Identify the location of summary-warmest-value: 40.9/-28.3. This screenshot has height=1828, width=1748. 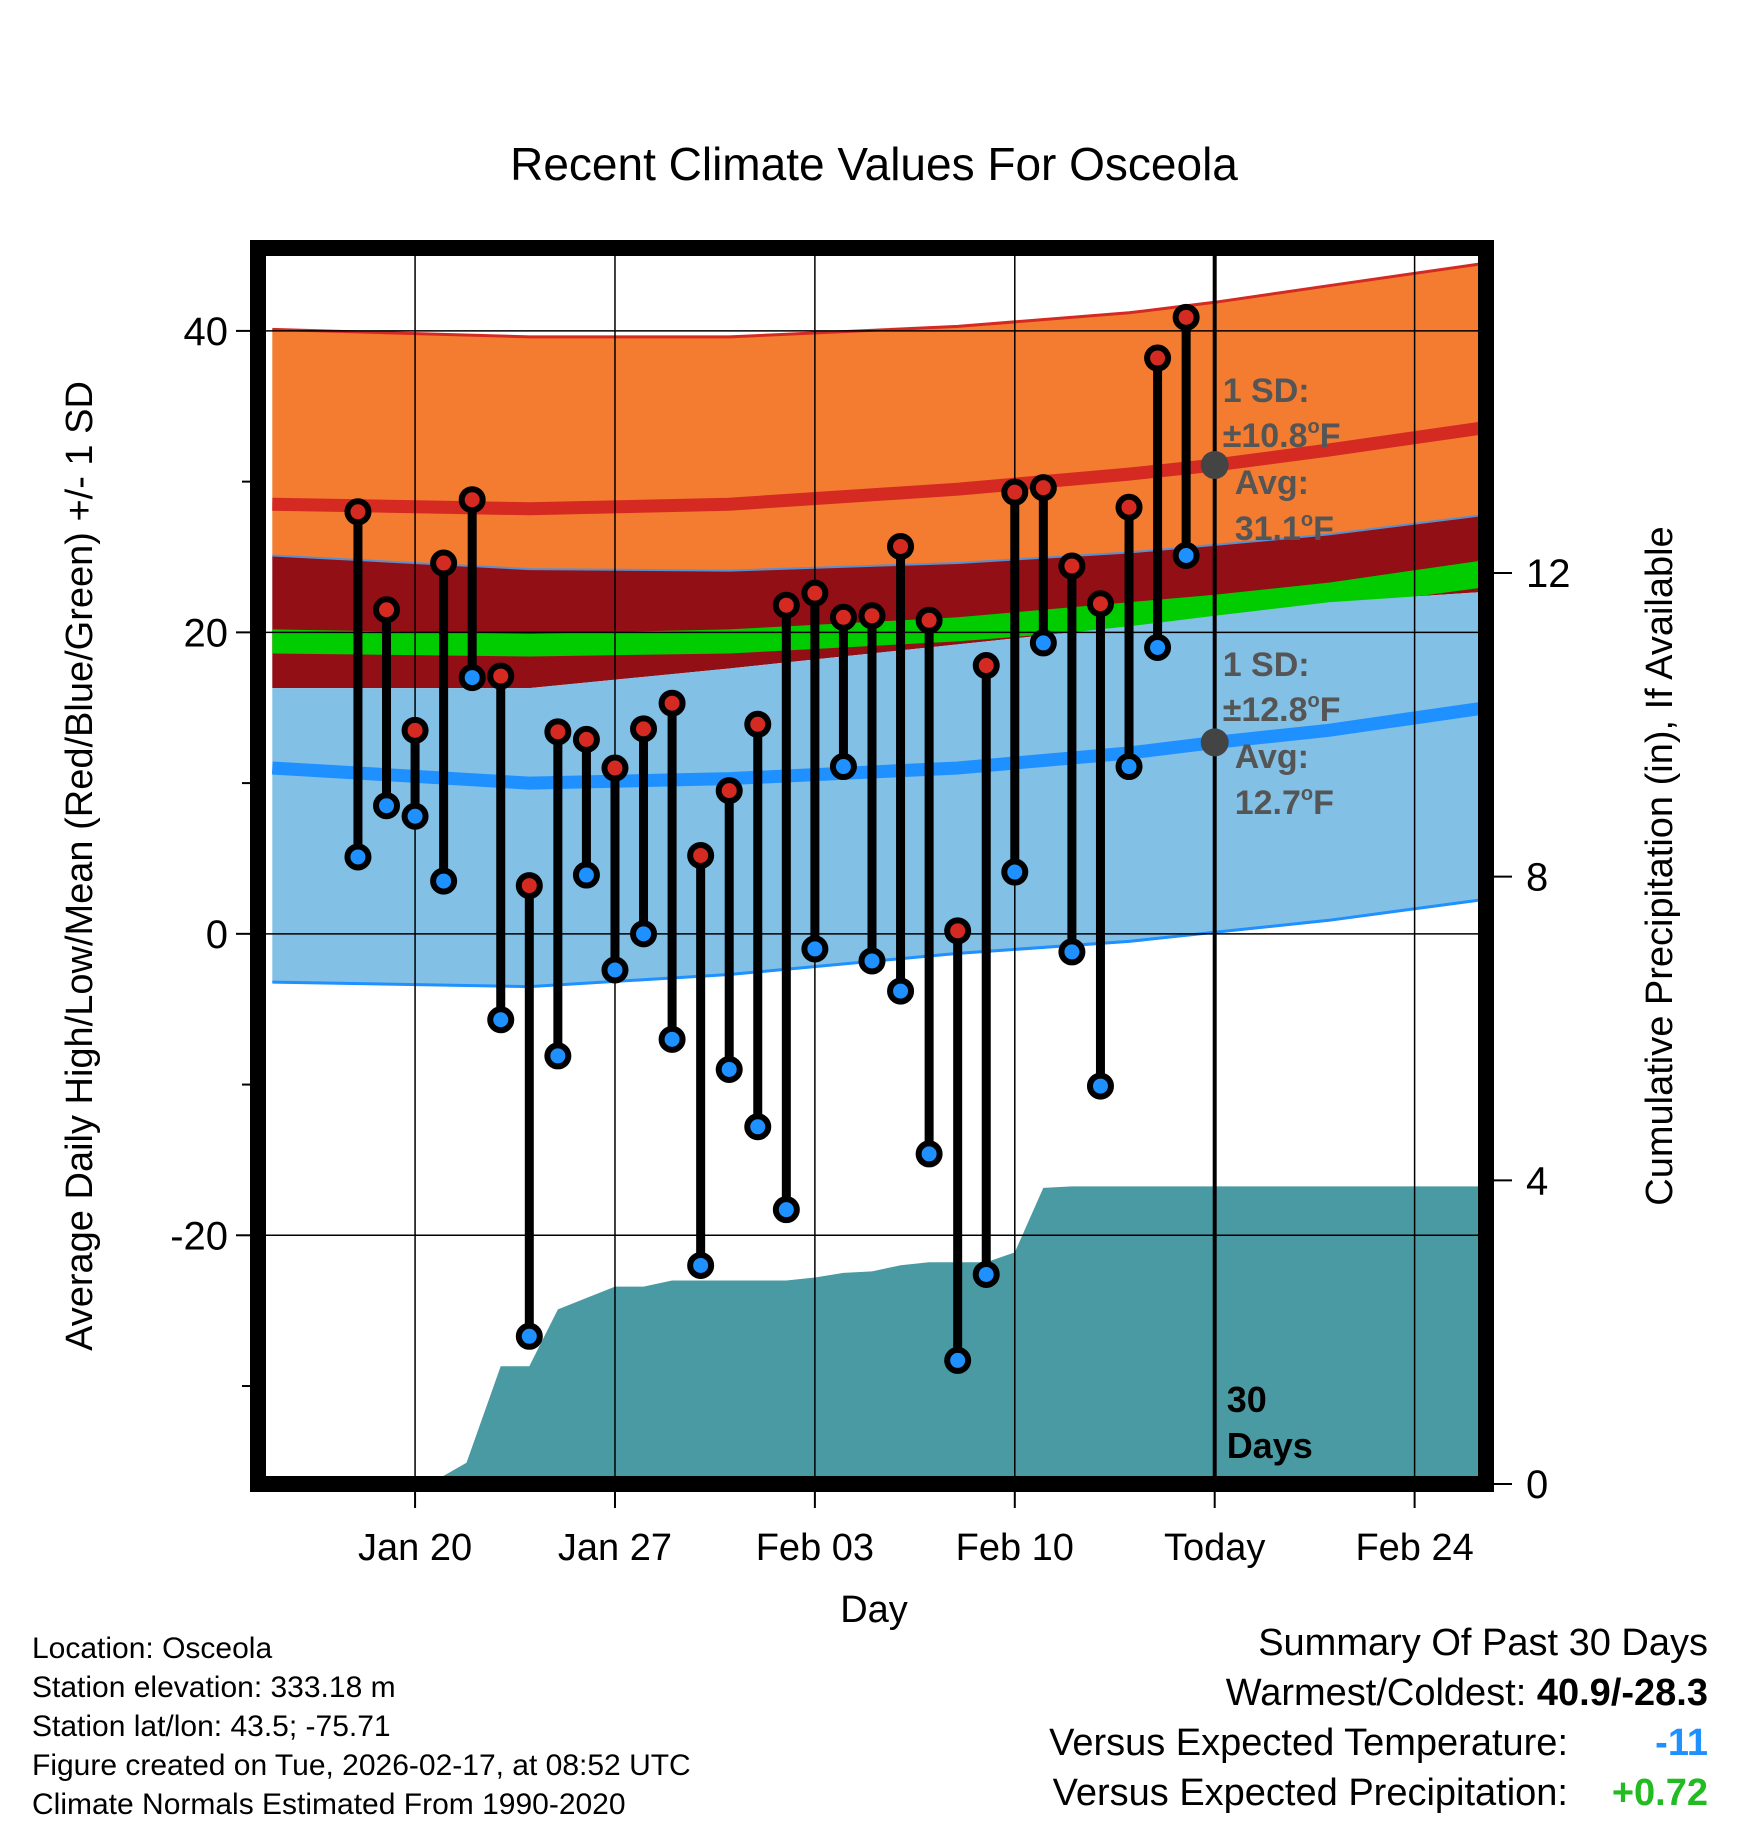
(1622, 1693).